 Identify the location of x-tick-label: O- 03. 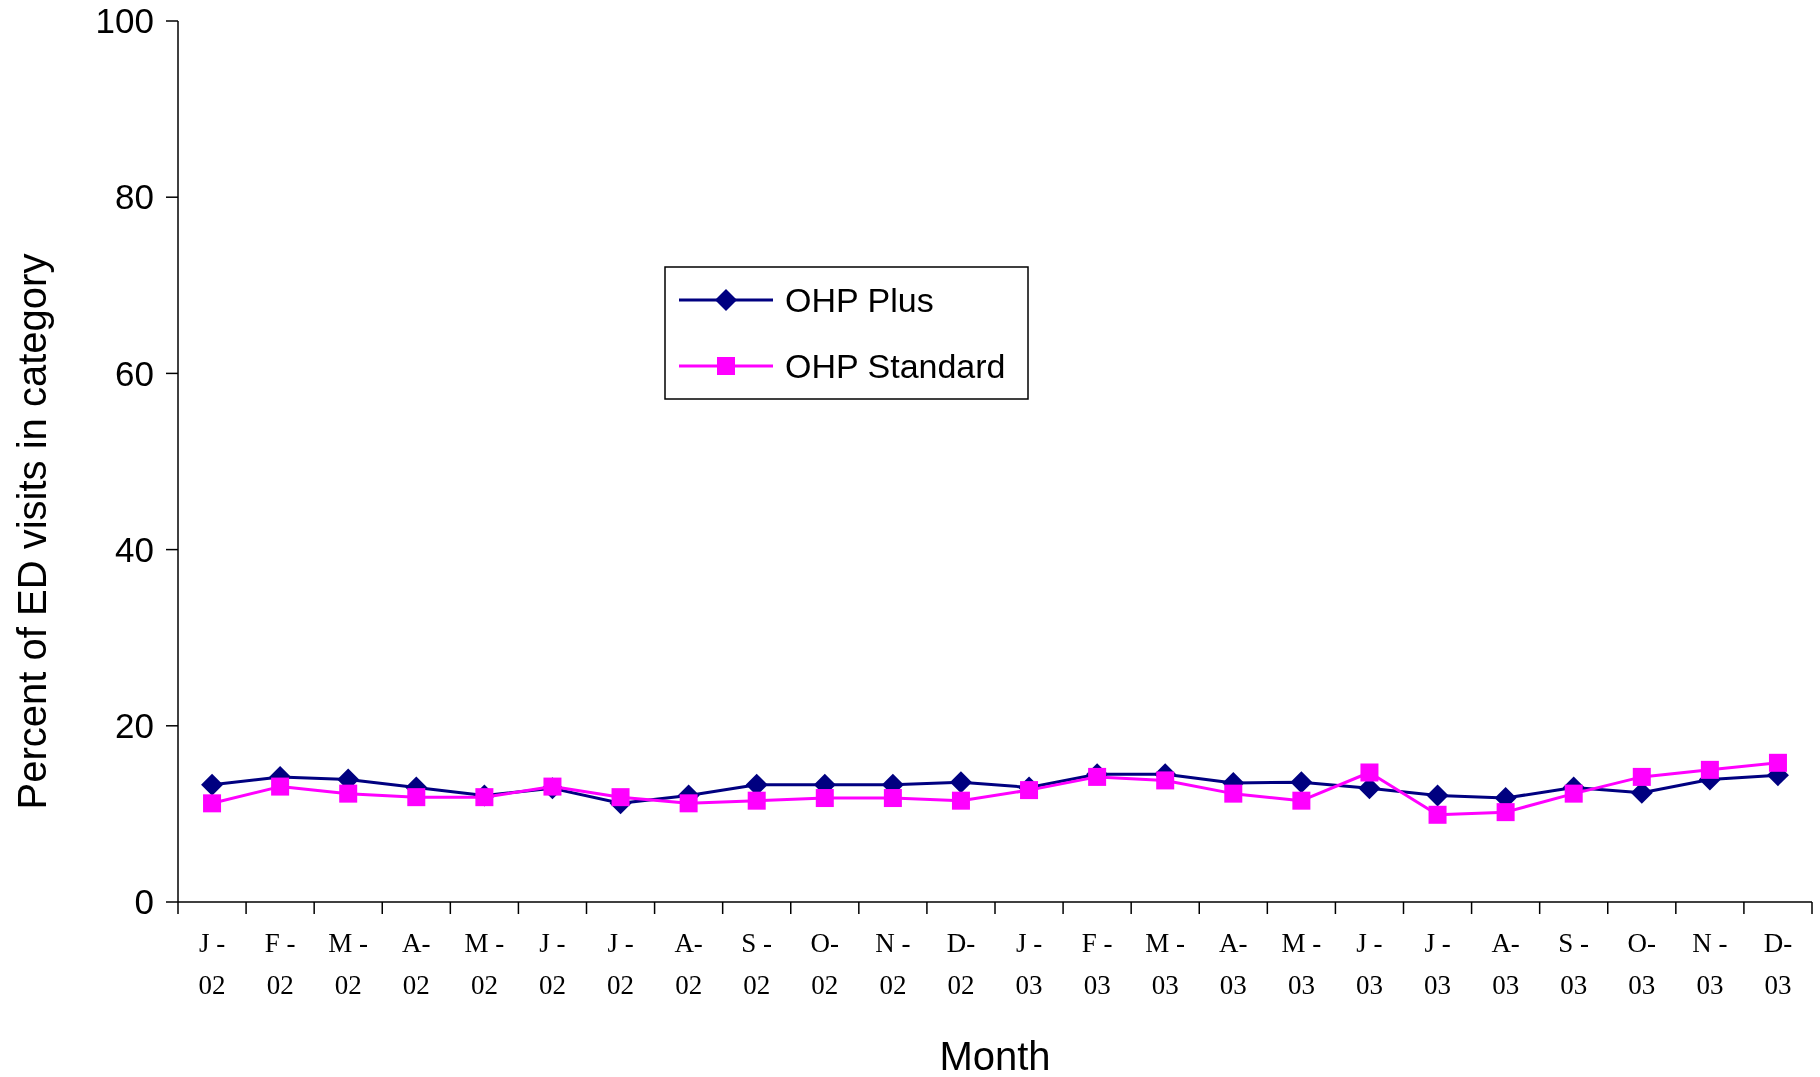
(1642, 964).